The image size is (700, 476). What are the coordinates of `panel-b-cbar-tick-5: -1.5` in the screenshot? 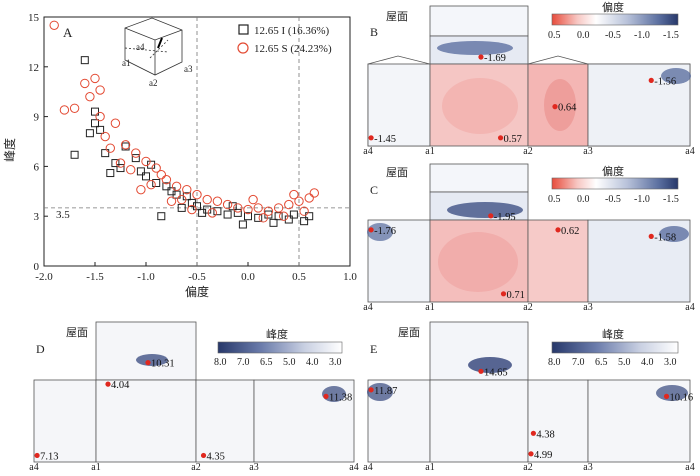 It's located at (671, 35).